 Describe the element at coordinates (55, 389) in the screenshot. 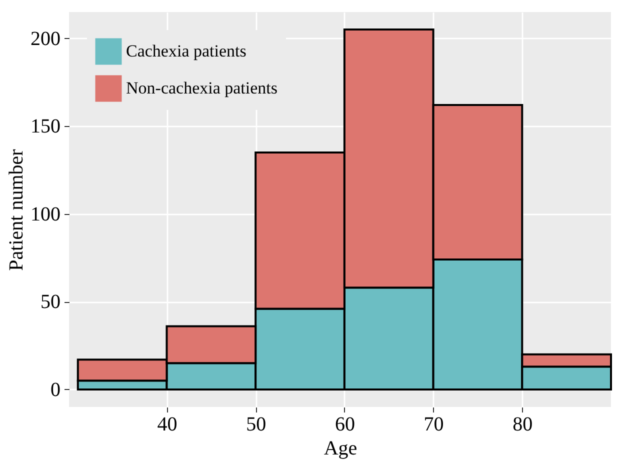

I see `y-tick-label: 0` at that location.